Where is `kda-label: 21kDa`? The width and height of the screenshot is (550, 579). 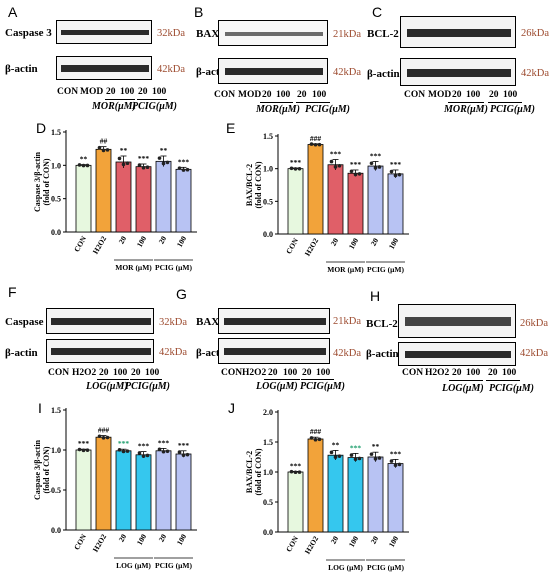
kda-label: 21kDa is located at coordinates (347, 34).